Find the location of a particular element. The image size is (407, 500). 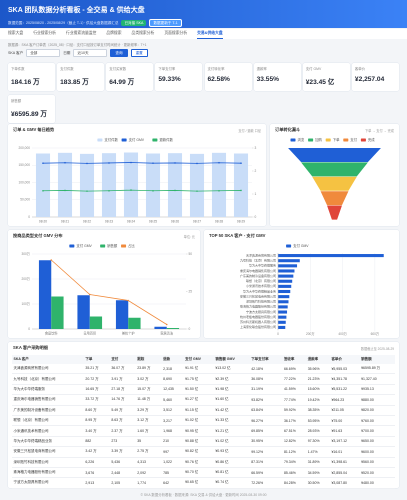

tab: 品类搜索分析 is located at coordinates (143, 33).